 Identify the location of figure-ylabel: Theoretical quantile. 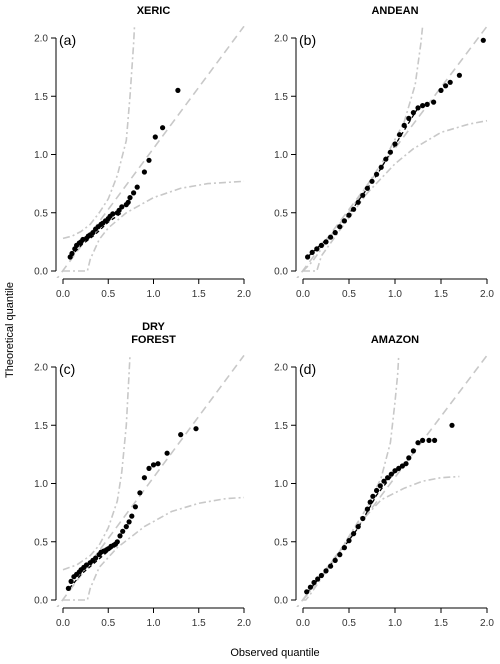
(10, 330).